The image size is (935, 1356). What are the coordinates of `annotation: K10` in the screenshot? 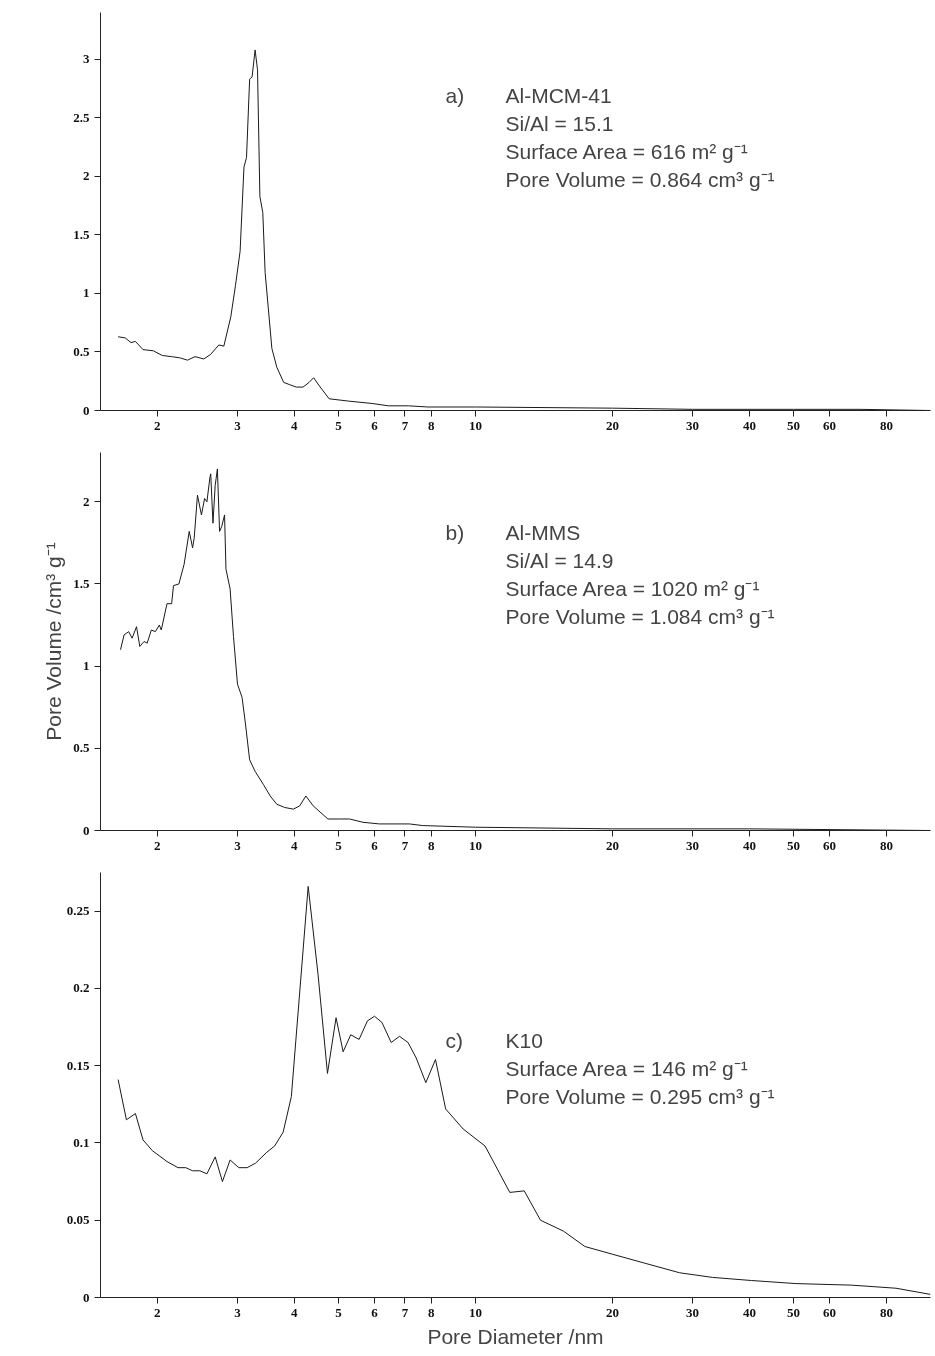 It's located at (524, 1040).